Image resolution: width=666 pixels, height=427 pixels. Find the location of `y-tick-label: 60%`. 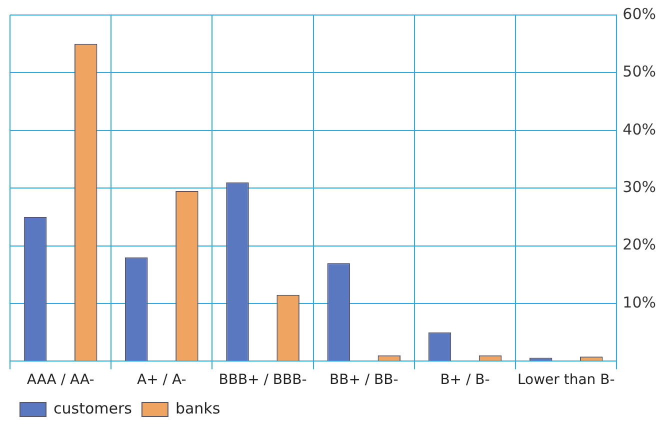

y-tick-label: 60% is located at coordinates (639, 13).